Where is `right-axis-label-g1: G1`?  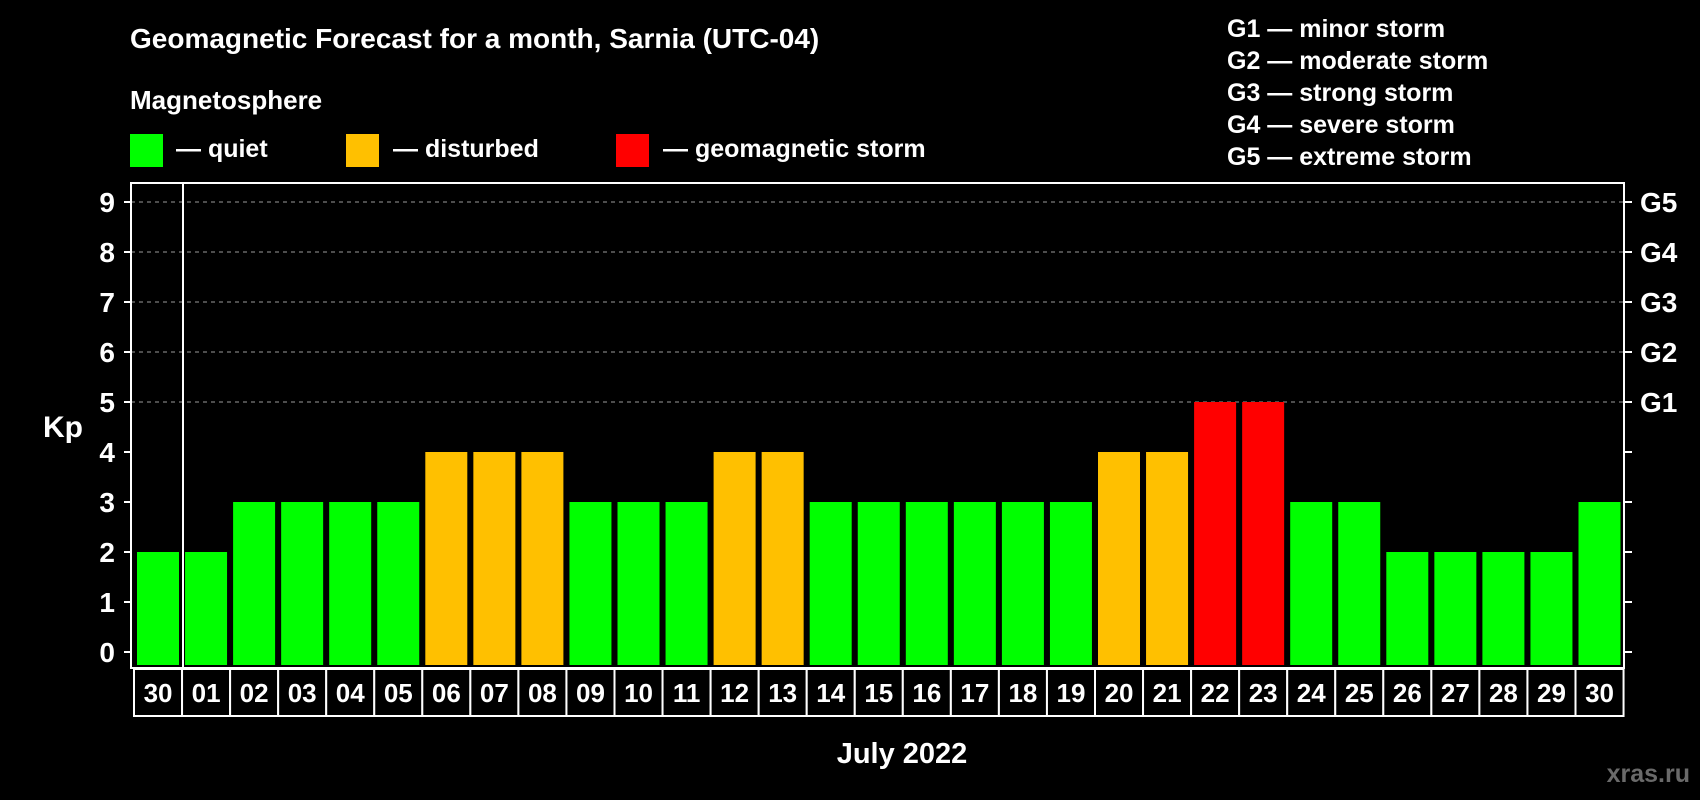 right-axis-label-g1: G1 is located at coordinates (1658, 402).